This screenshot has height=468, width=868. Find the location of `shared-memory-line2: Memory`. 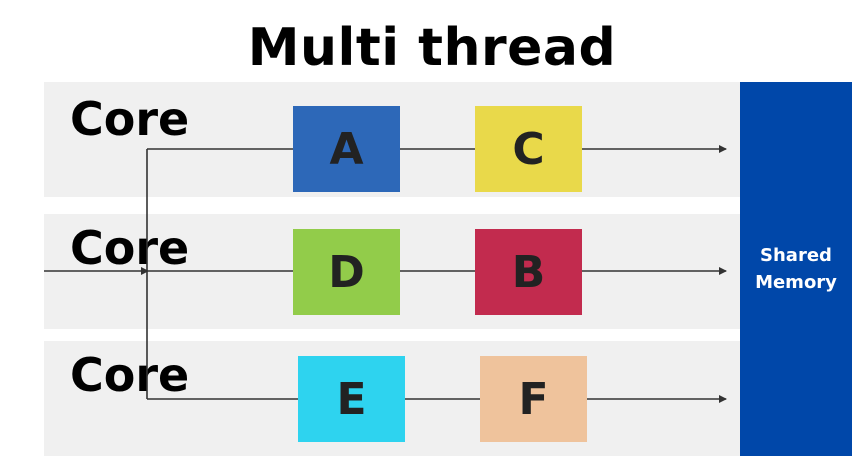

shared-memory-line2: Memory is located at coordinates (796, 282).